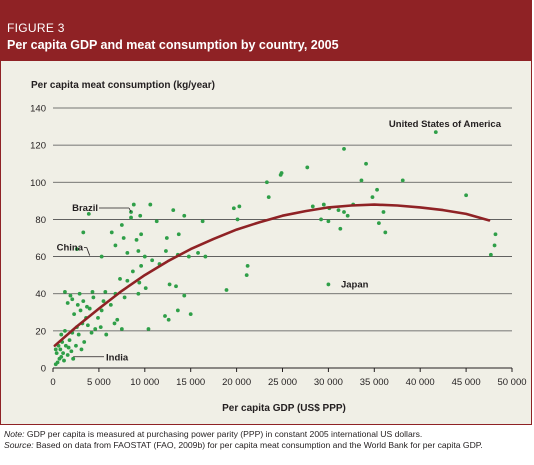  What do you see at coordinates (99, 382) in the screenshot?
I see `x-tick-label: 5 000` at bounding box center [99, 382].